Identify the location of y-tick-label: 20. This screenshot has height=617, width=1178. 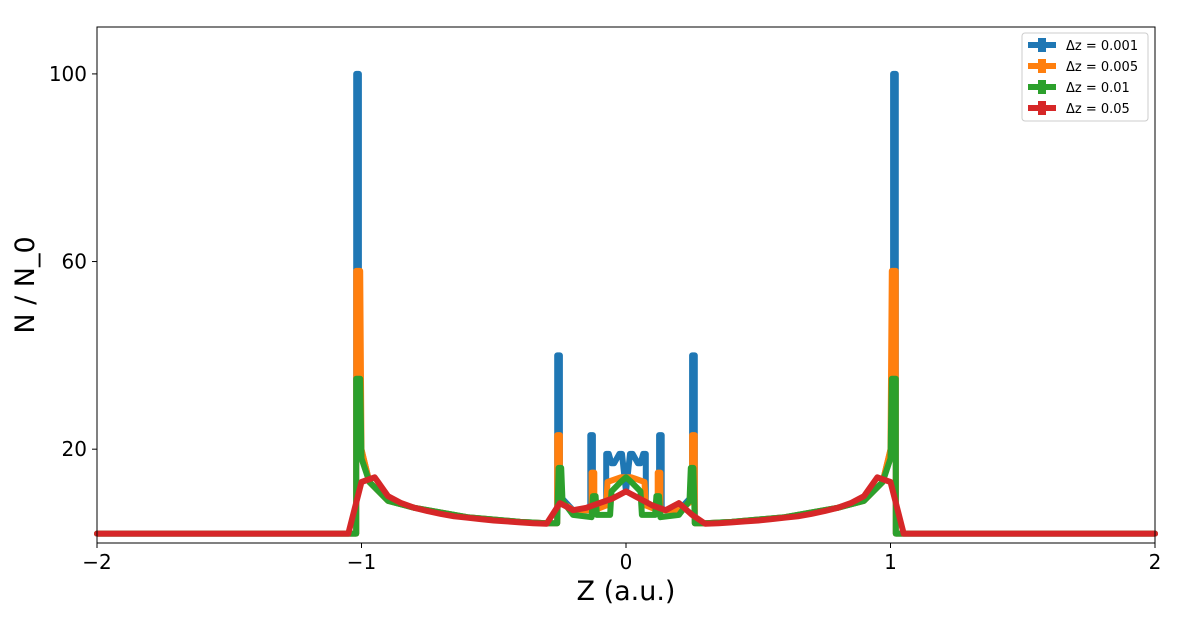
(74, 449).